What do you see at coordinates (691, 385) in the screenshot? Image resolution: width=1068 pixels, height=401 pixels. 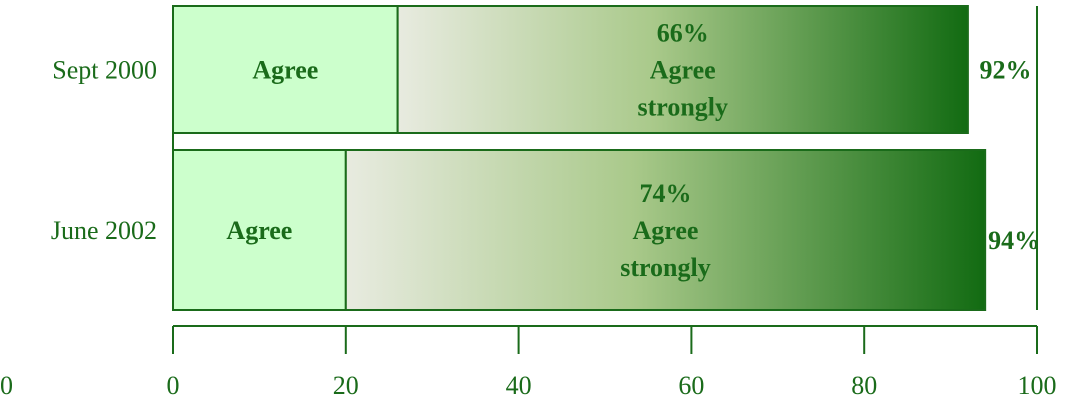 I see `x-tick-label-60: 60` at bounding box center [691, 385].